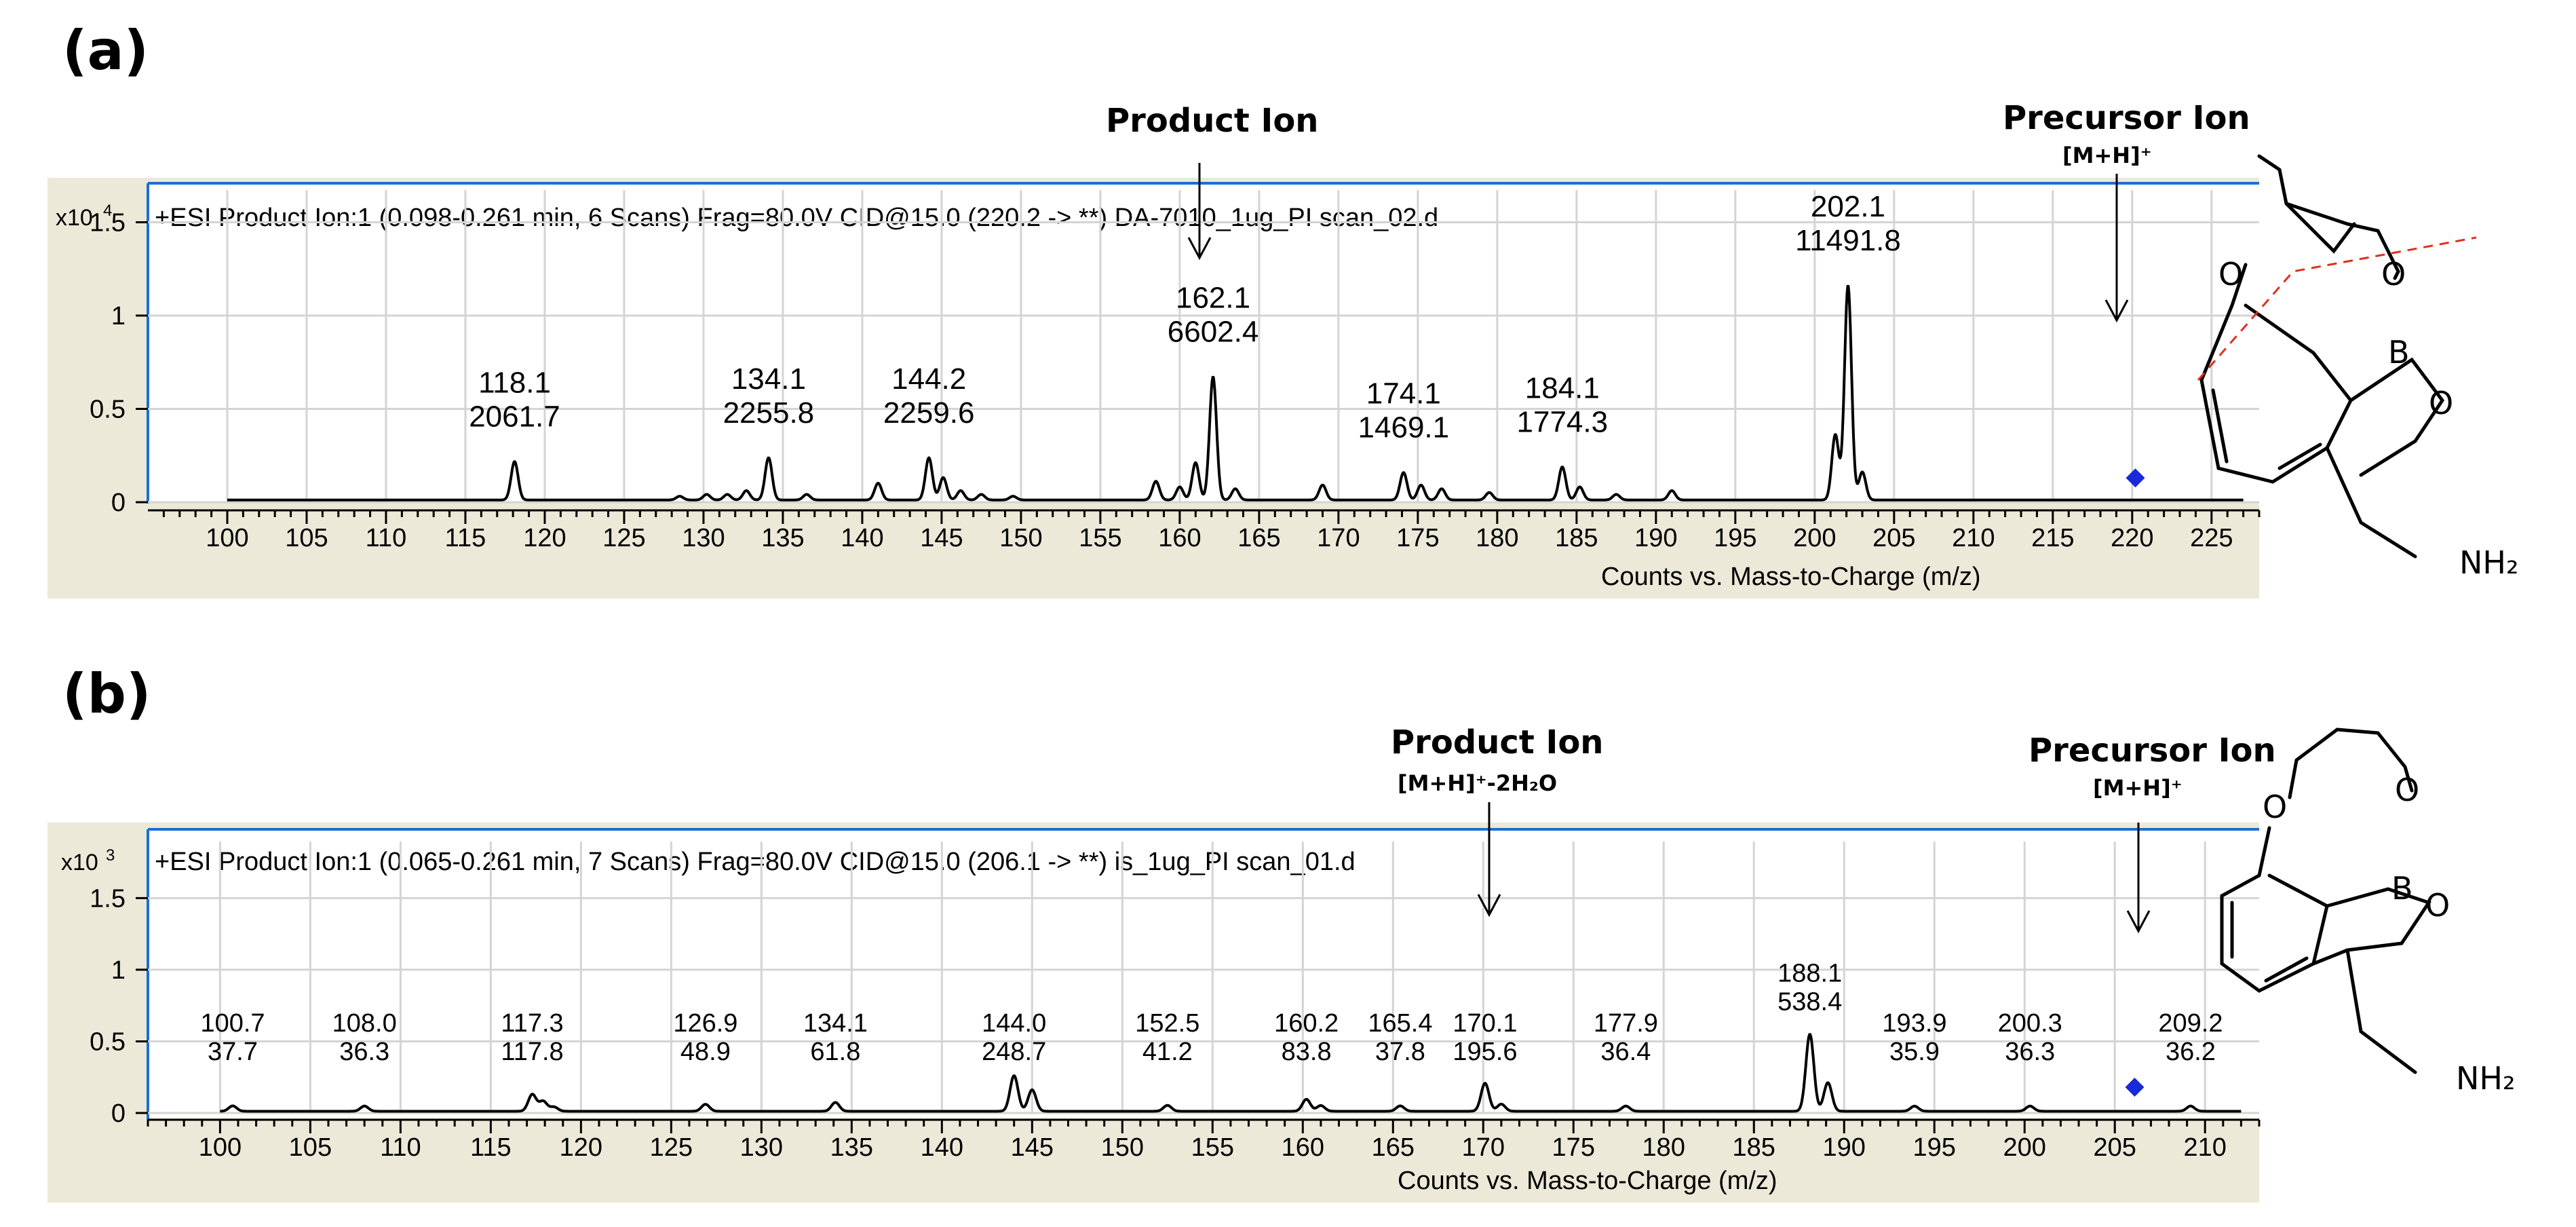 The height and width of the screenshot is (1227, 2576). What do you see at coordinates (1303, 1147) in the screenshot?
I see `x-tick-label: 160` at bounding box center [1303, 1147].